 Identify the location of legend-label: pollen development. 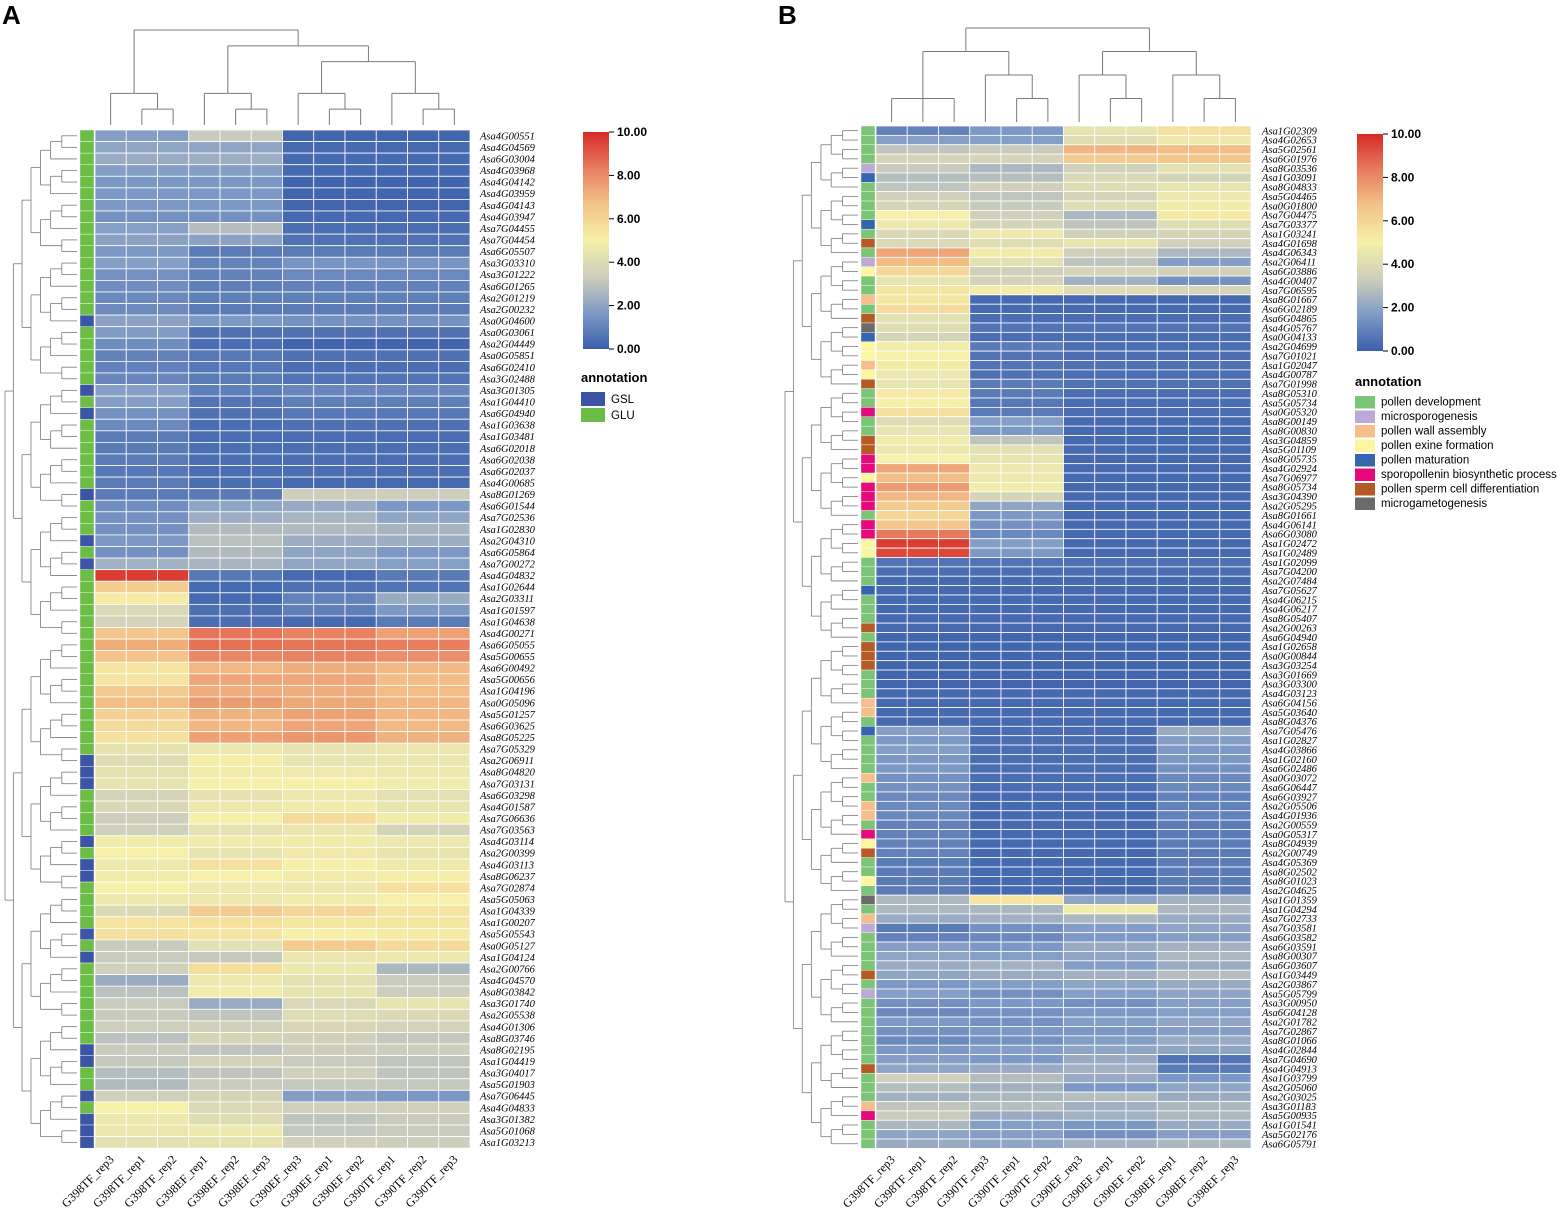
(1431, 403).